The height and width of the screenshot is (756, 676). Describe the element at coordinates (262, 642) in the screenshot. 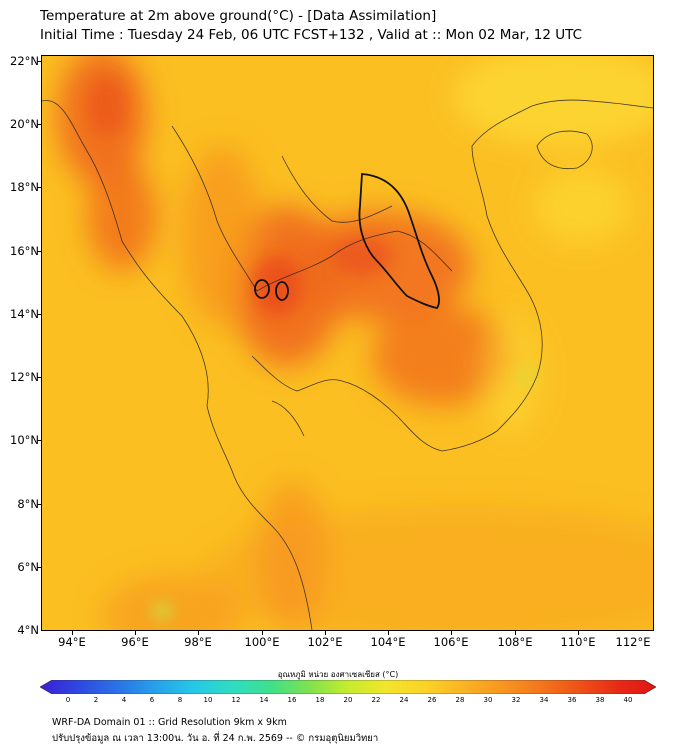

I see `lon-label: 100°E` at that location.